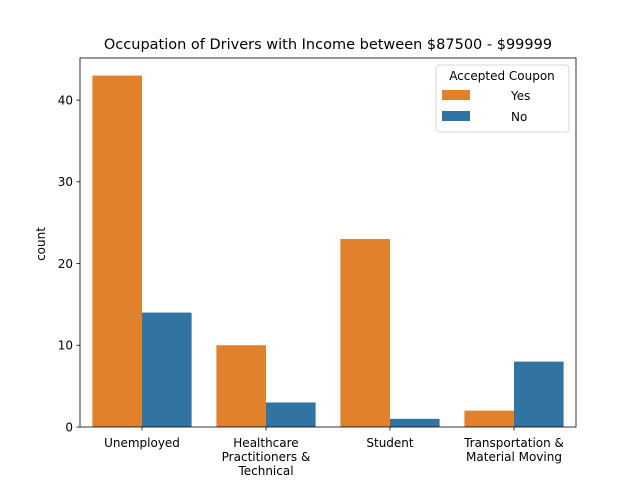 This screenshot has height=480, width=640. Describe the element at coordinates (519, 117) in the screenshot. I see `legend-label-no: No` at that location.